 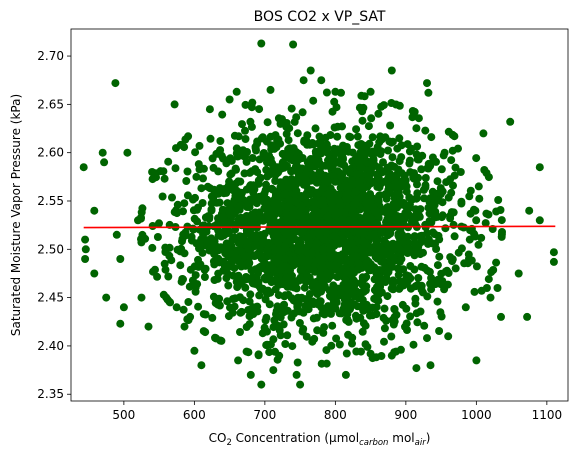 I want to click on y-tick-label: 2.70, so click(x=50, y=56).